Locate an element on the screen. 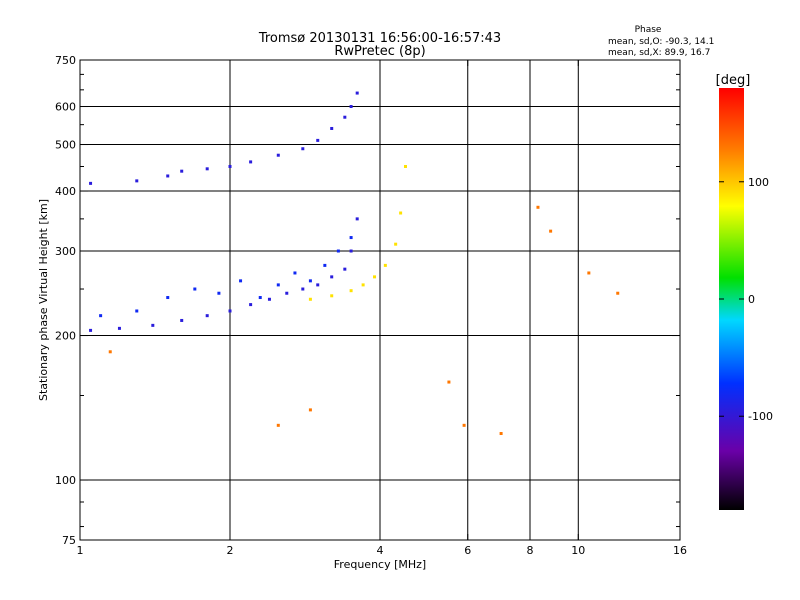 This screenshot has width=800, height=600. phase-stats-heading: Phase is located at coordinates (648, 30).